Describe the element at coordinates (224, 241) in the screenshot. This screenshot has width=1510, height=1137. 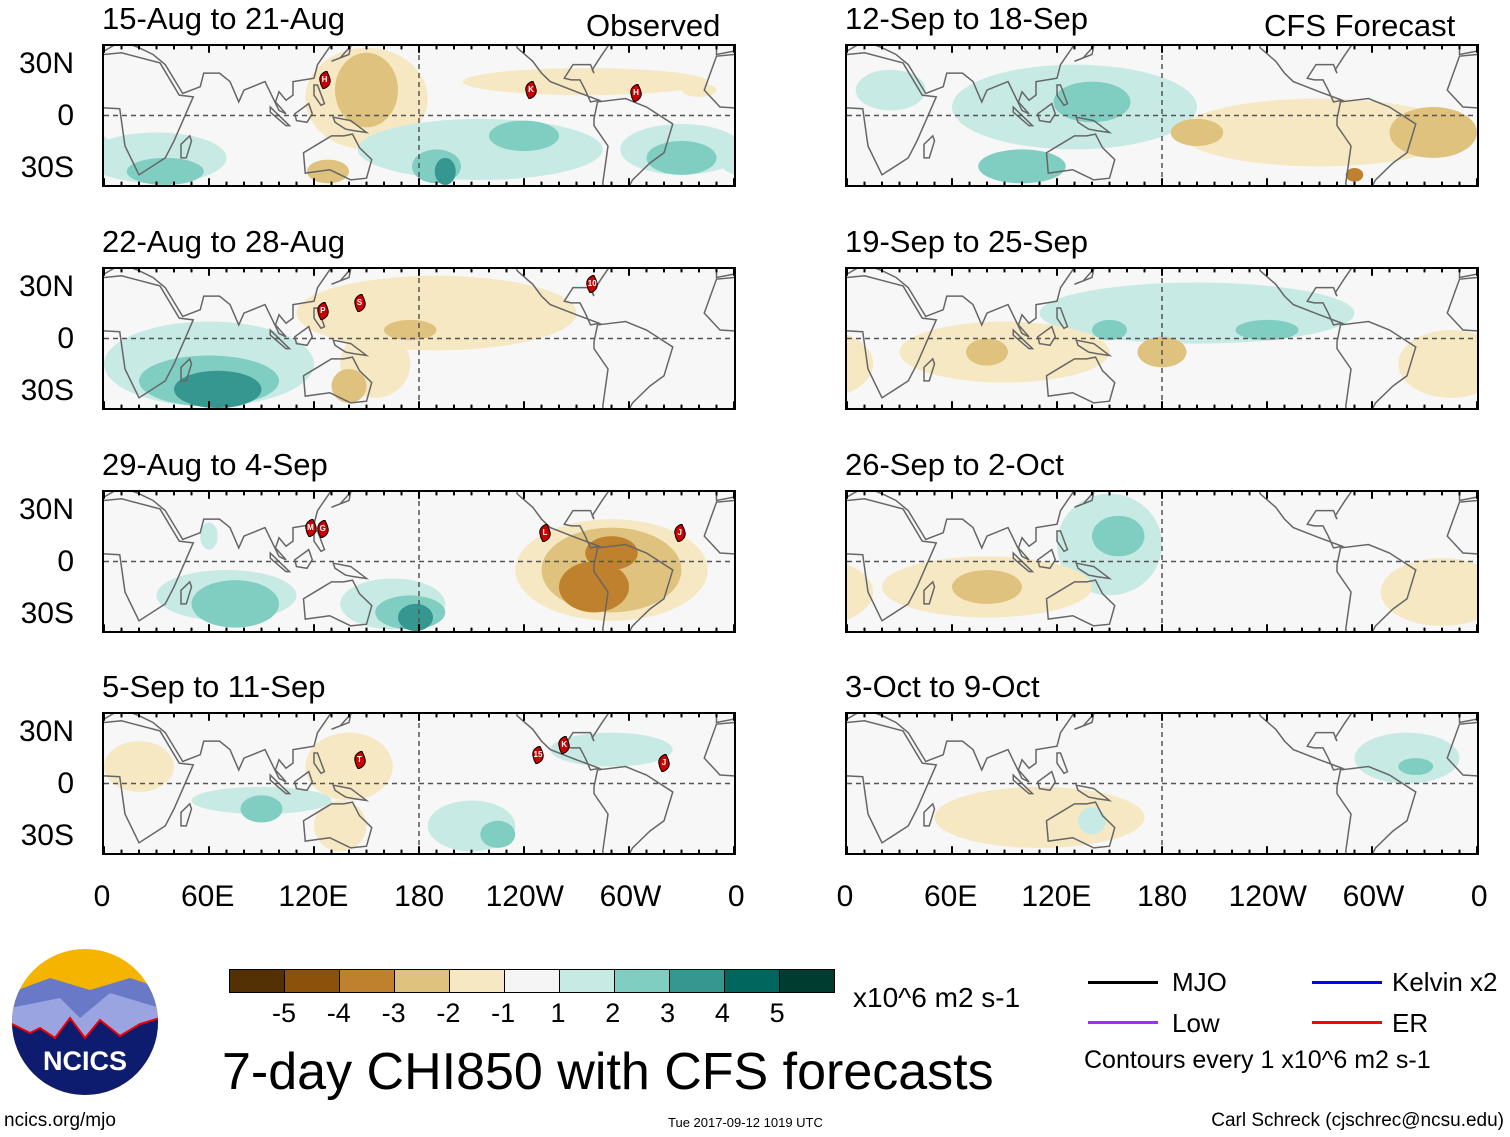
I see `panel-title: 22-Aug to 28-Aug` at that location.